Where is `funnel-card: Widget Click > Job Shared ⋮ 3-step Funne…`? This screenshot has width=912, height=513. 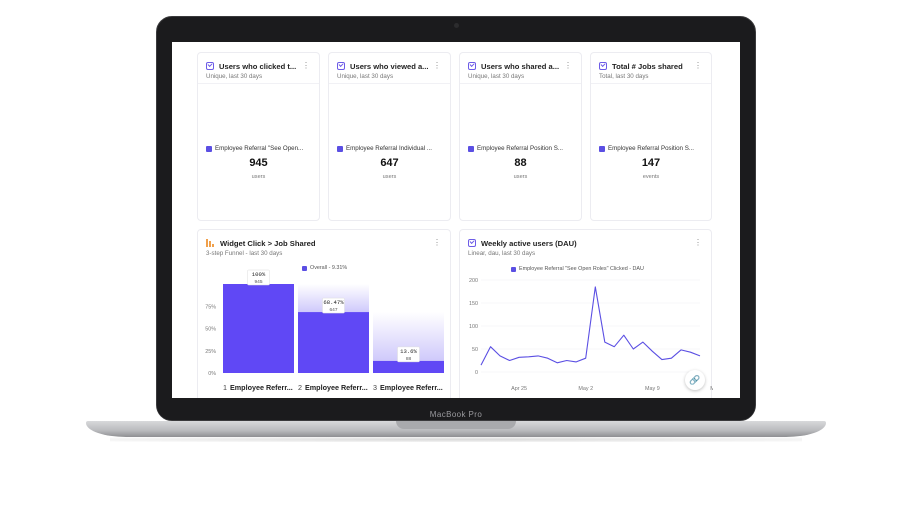 funnel-card: Widget Click > Job Shared ⋮ 3-step Funne… is located at coordinates (324, 313).